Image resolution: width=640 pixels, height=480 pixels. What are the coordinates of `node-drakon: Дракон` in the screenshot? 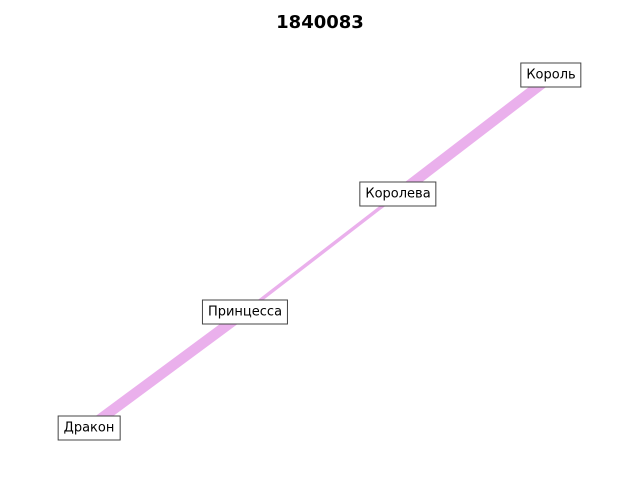 It's located at (89, 428).